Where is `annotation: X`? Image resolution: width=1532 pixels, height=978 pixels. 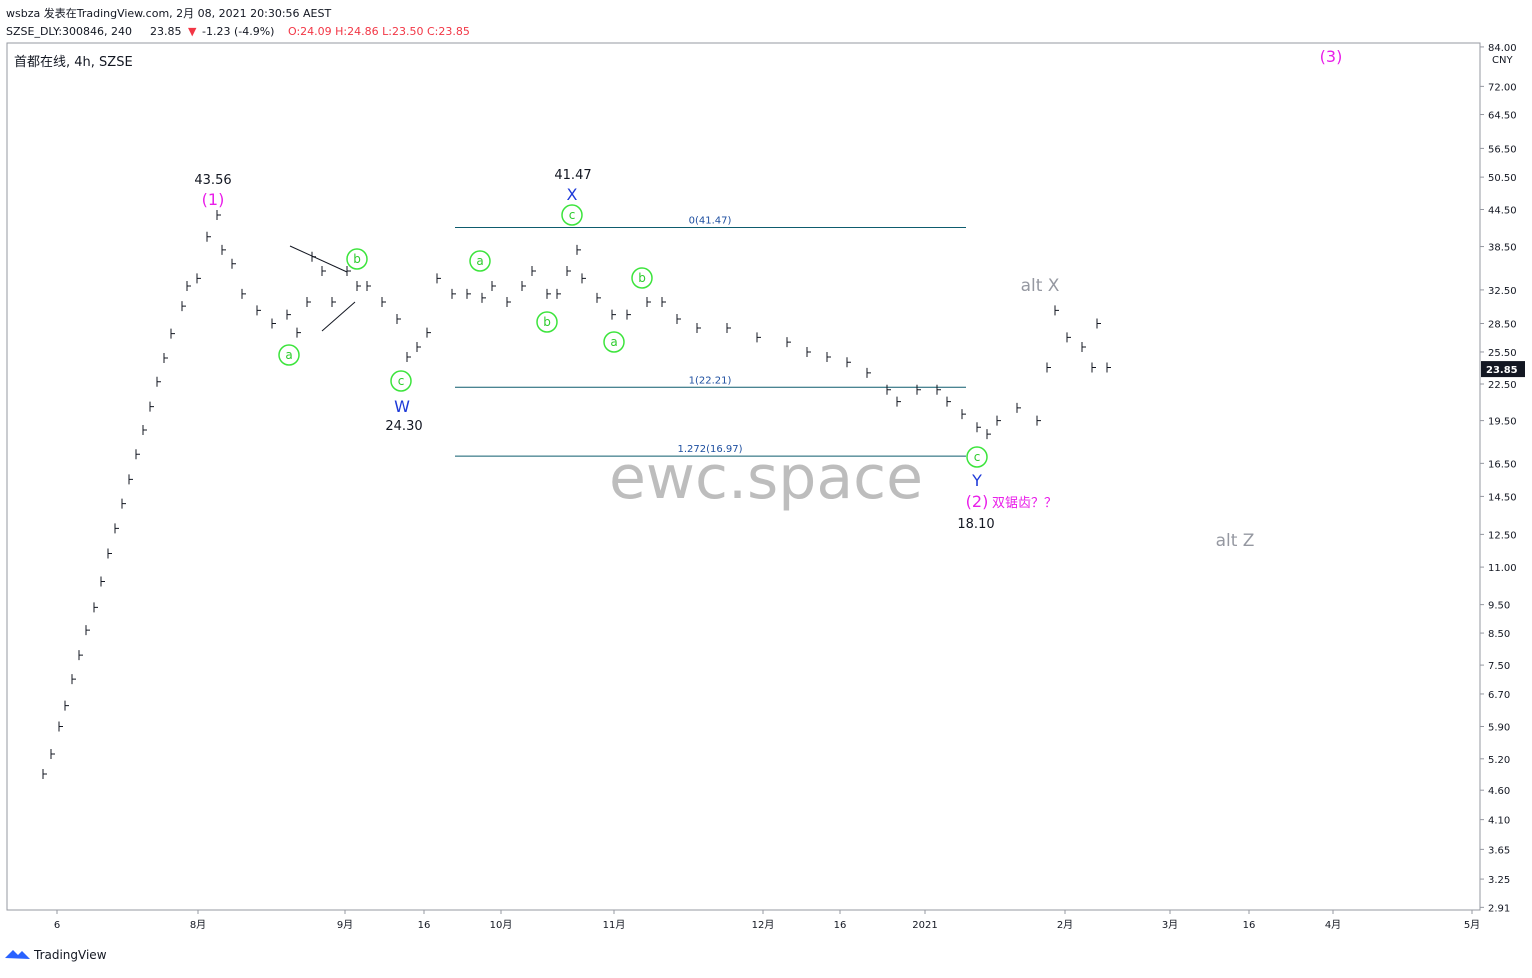 annotation: X is located at coordinates (572, 194).